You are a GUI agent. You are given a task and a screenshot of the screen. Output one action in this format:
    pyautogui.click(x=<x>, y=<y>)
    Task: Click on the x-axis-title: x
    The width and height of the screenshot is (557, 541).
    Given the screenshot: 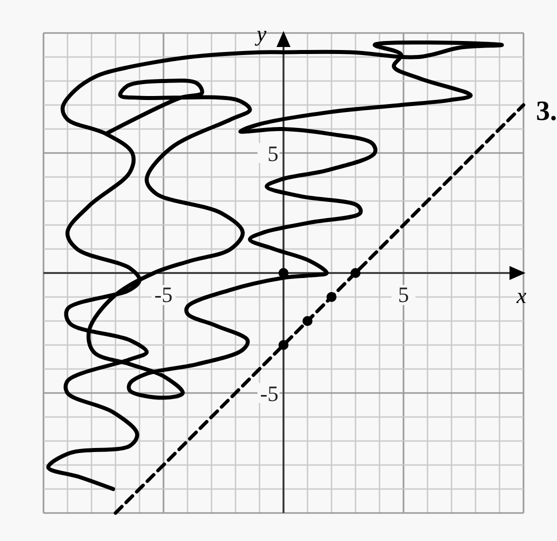 What is the action you would take?
    pyautogui.click(x=521, y=295)
    